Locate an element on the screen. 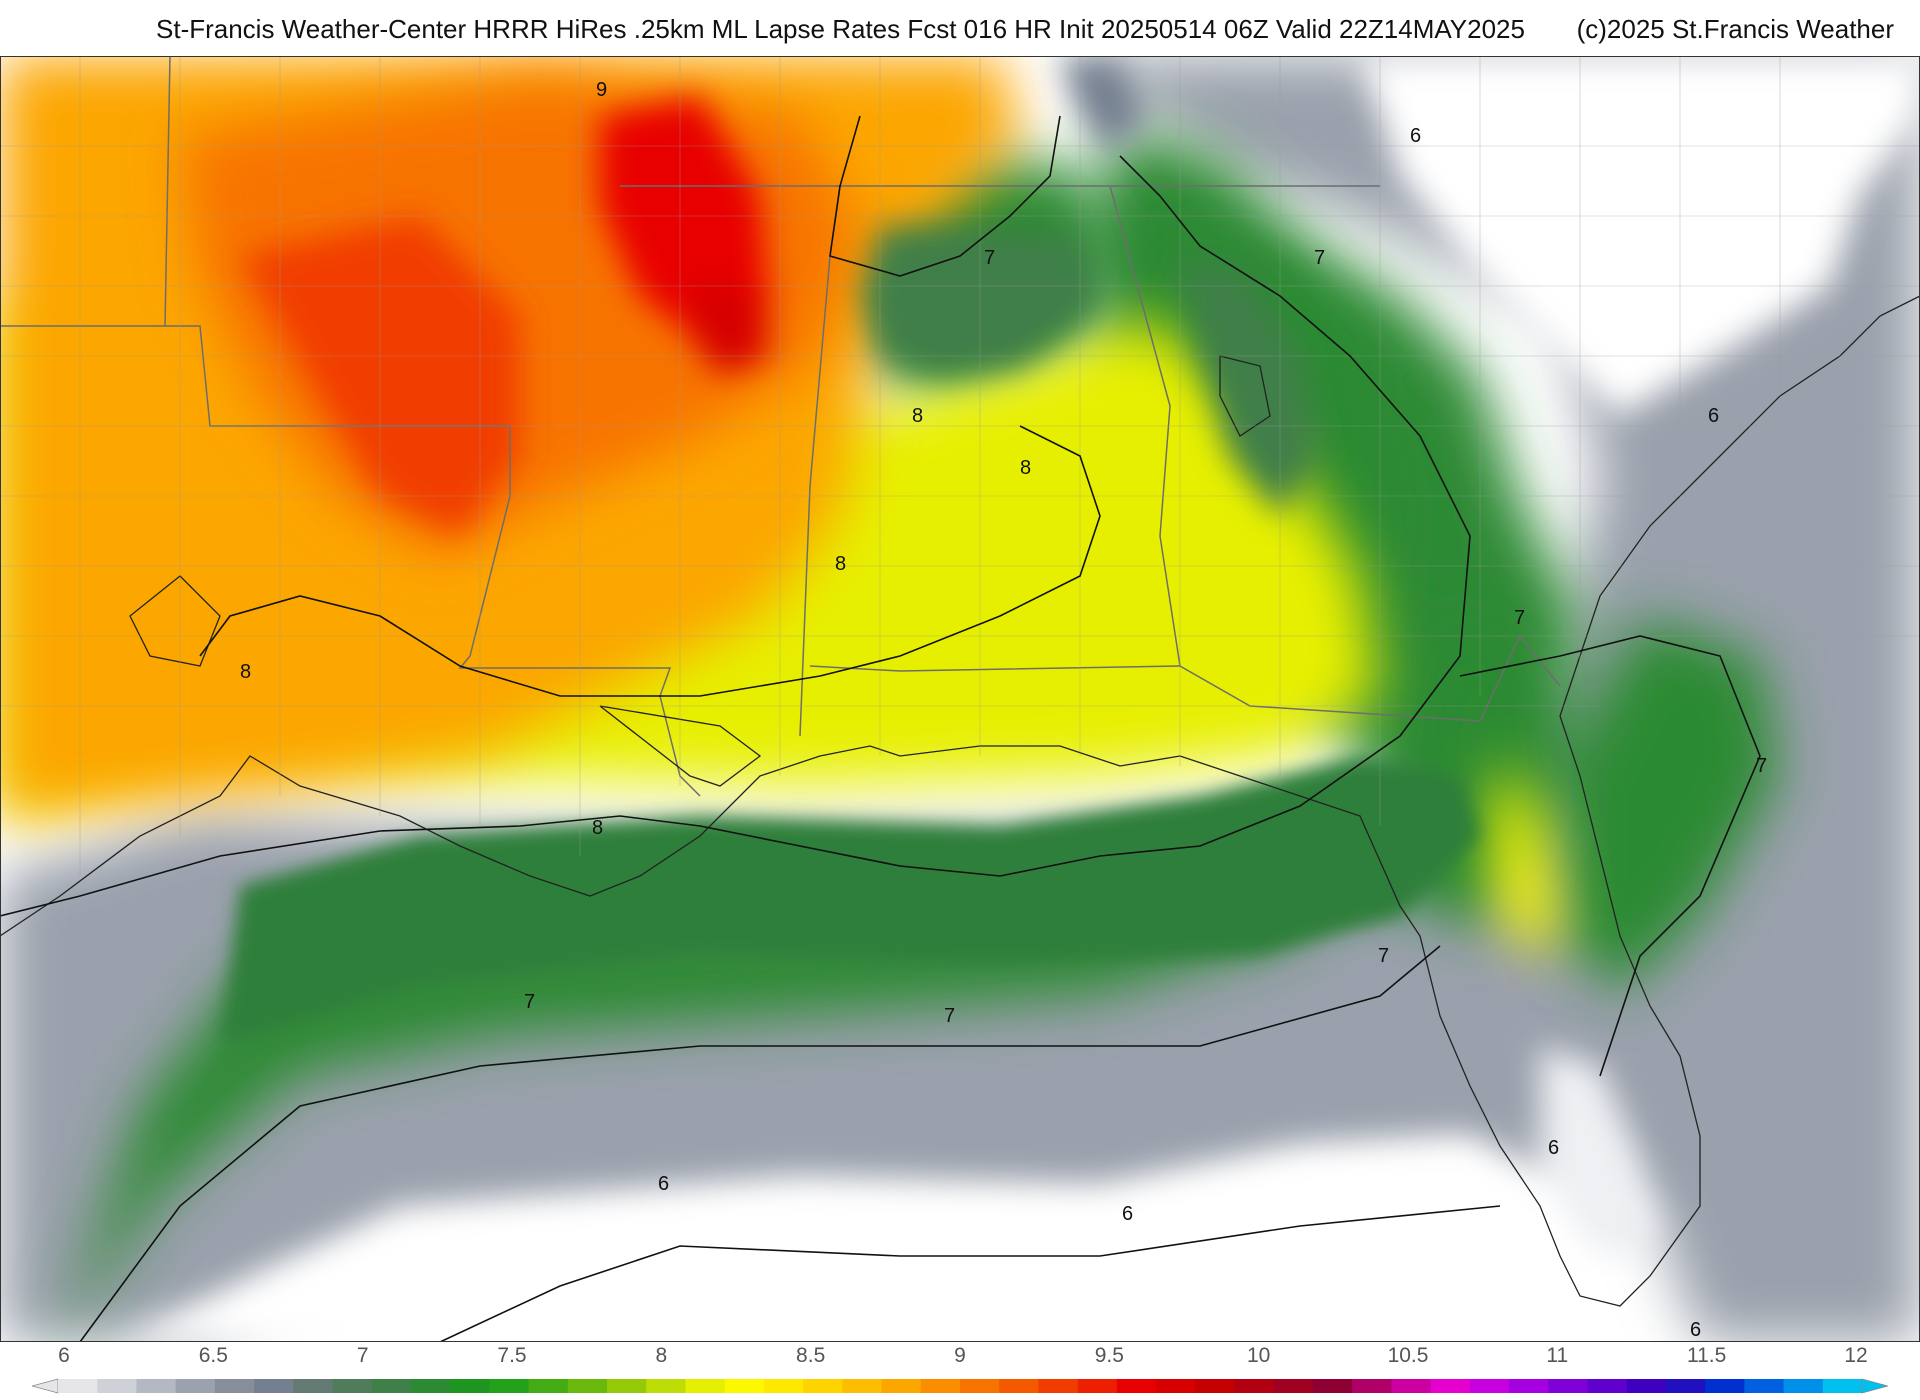 The width and height of the screenshot is (1920, 1400). colorbar-tick-label: 8 is located at coordinates (661, 1355).